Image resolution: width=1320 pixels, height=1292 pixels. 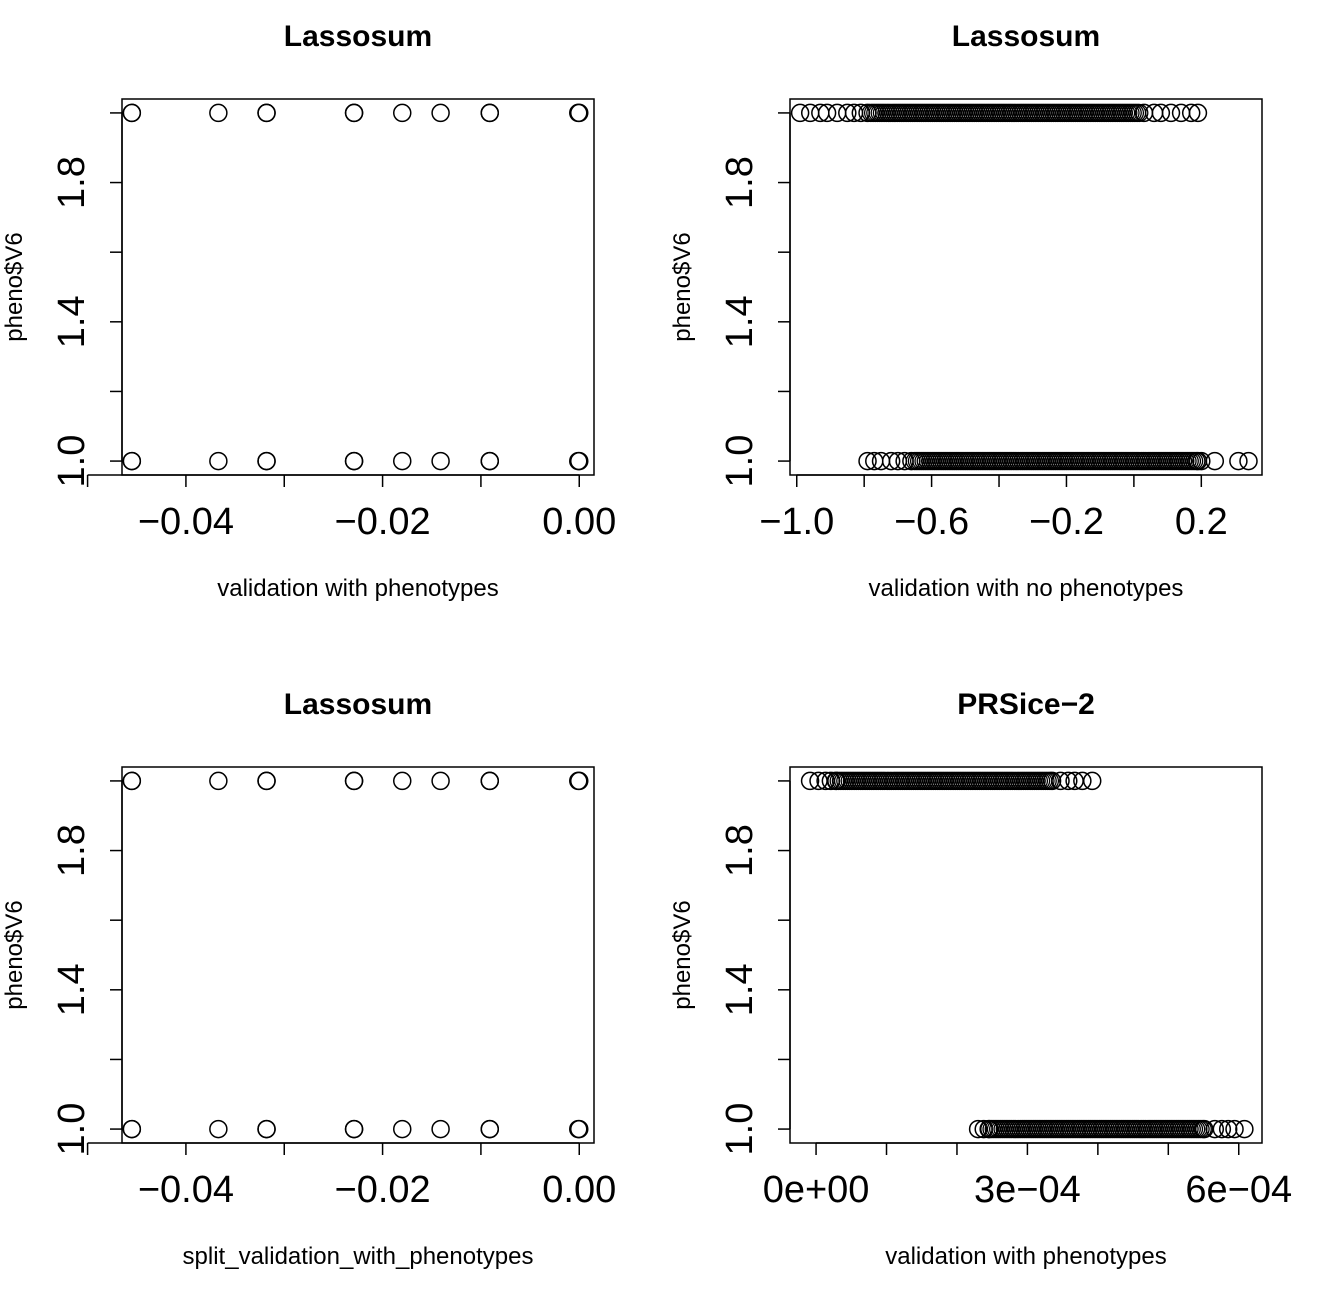 I want to click on panel-3-points, so click(x=355, y=955).